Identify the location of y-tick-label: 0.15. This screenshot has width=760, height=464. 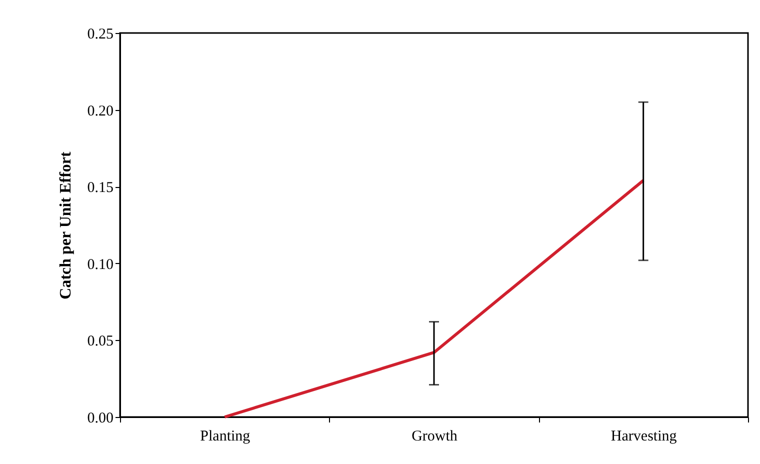
(100, 188).